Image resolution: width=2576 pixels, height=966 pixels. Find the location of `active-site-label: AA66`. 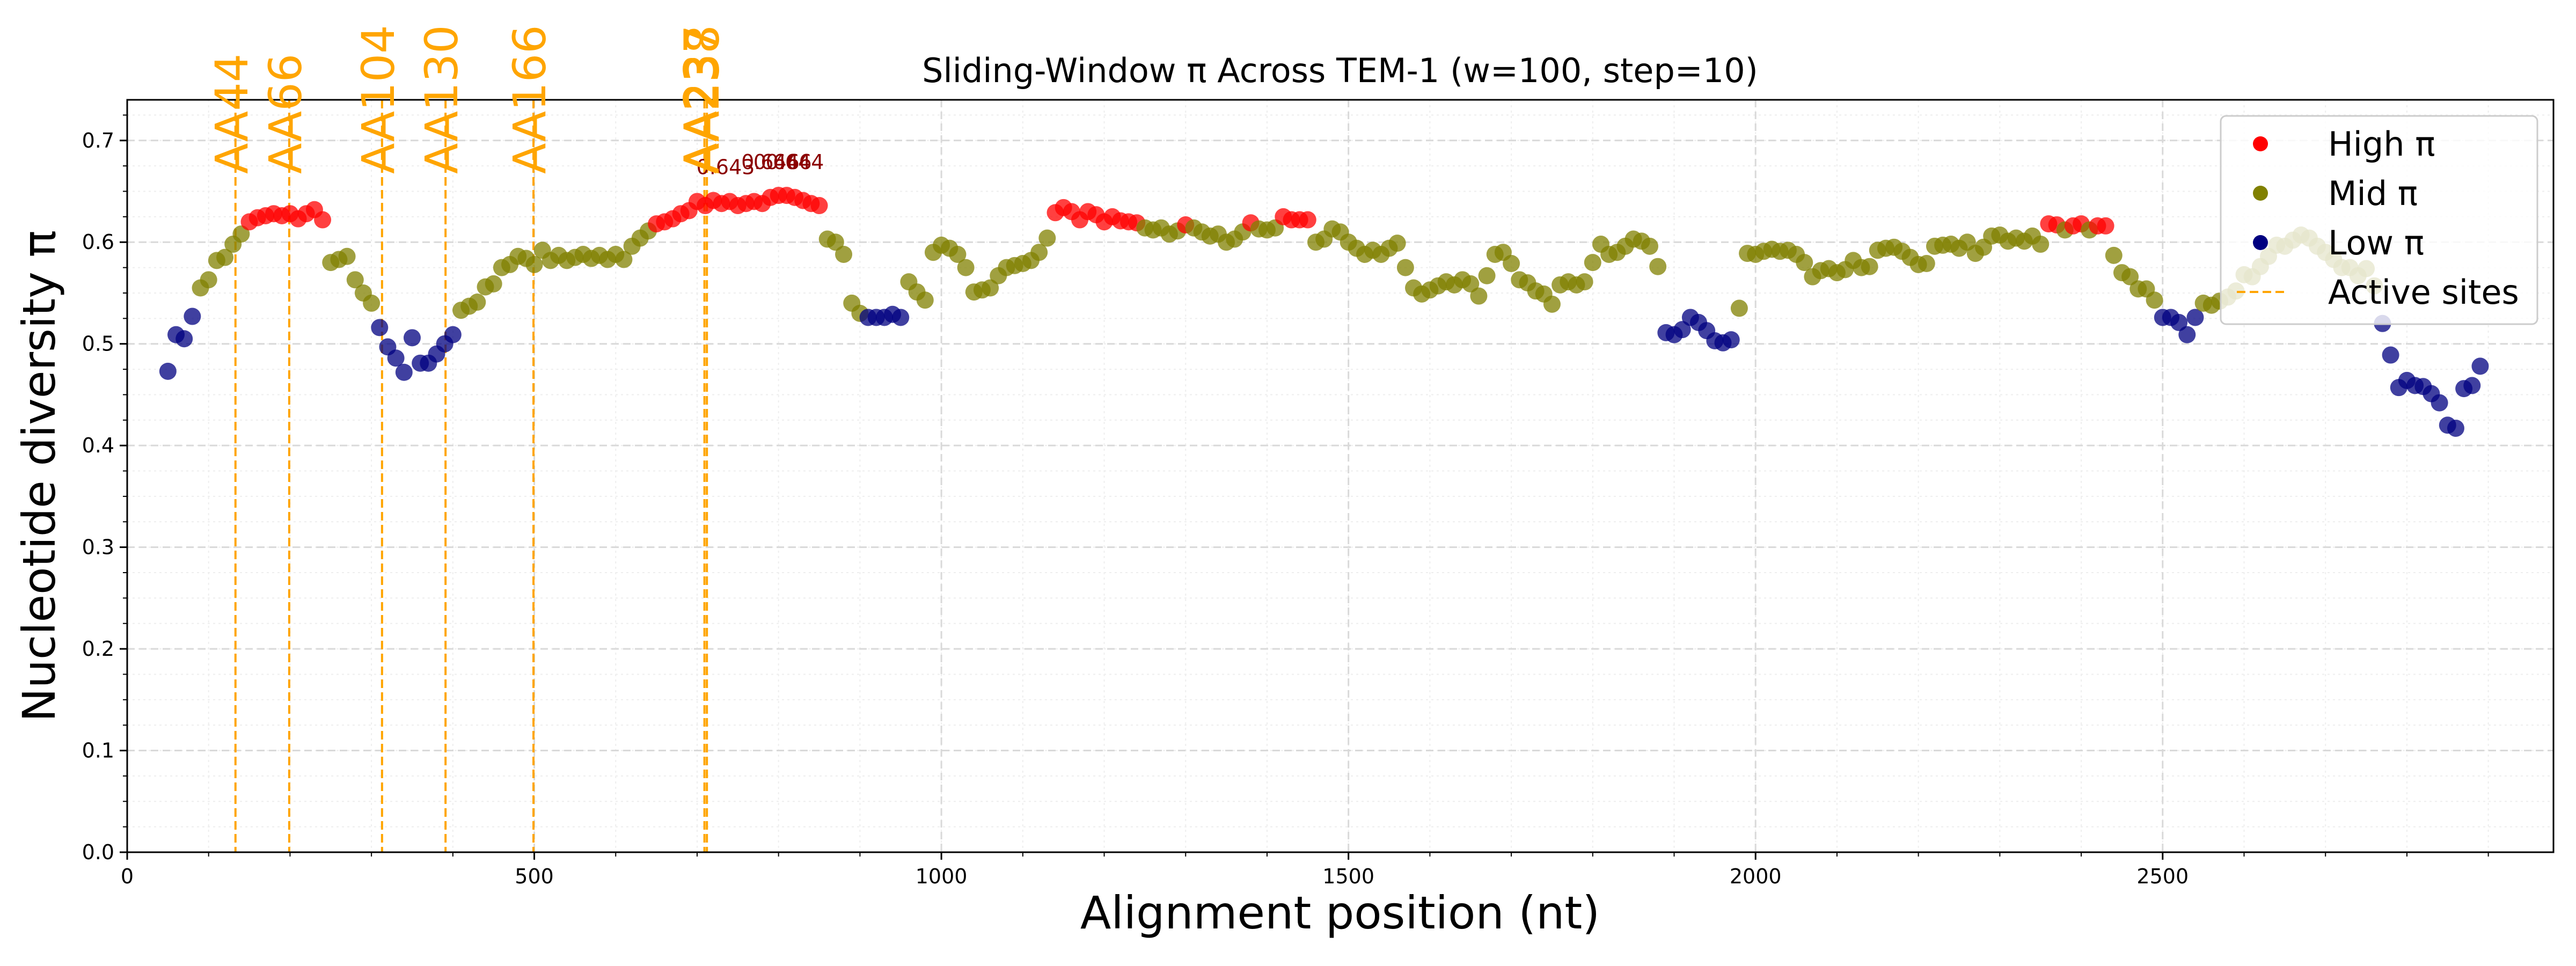

active-site-label: AA66 is located at coordinates (285, 114).